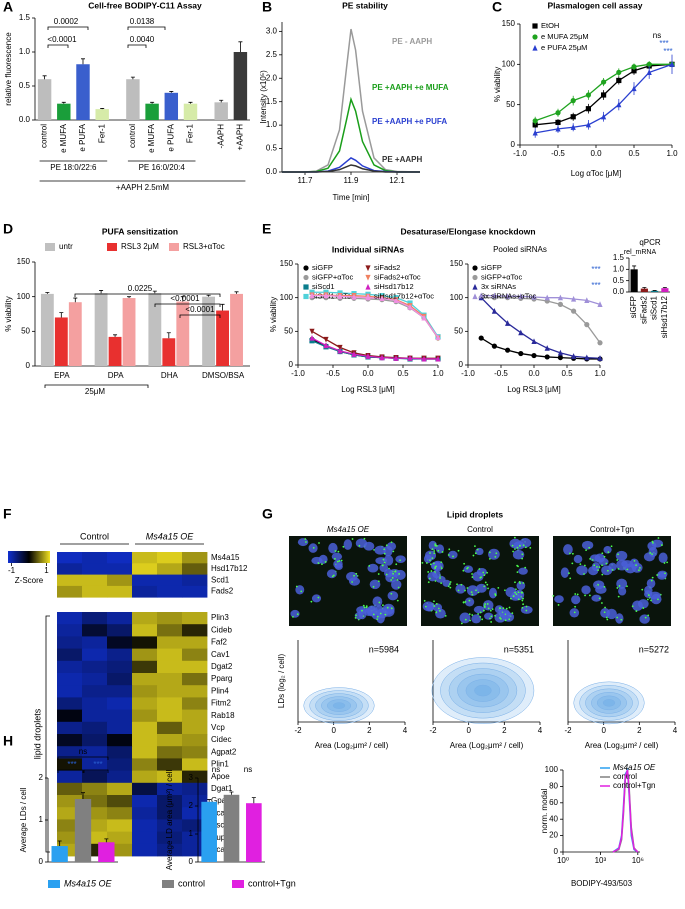 Image resolution: width=685 pixels, height=909 pixels. I want to click on image-title: Ms4a15 OE, so click(348, 529).